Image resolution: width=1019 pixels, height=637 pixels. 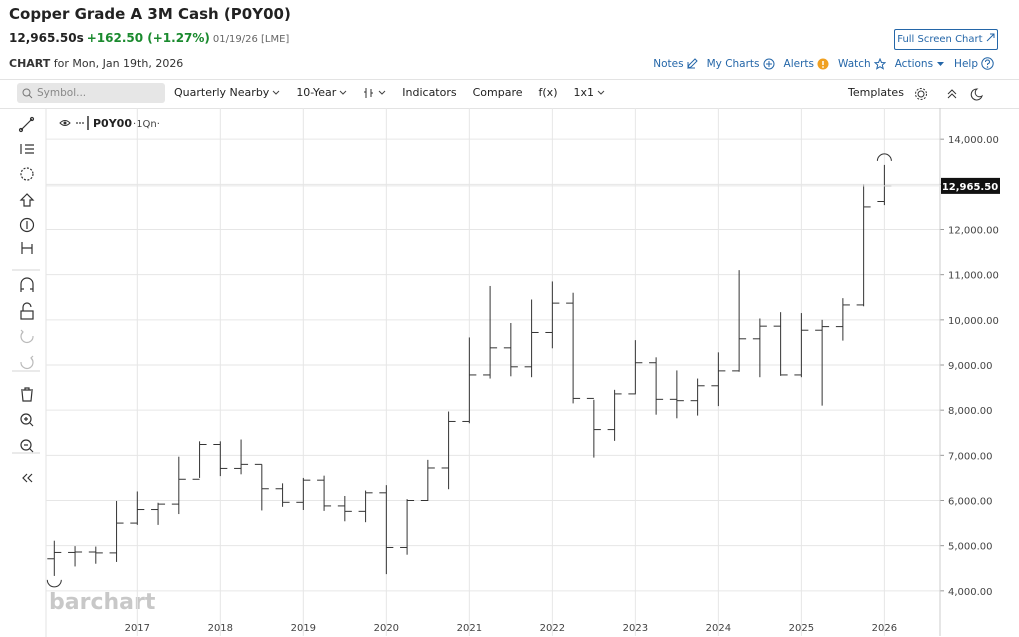 I want to click on x-tick-label: 2025, so click(x=801, y=628).